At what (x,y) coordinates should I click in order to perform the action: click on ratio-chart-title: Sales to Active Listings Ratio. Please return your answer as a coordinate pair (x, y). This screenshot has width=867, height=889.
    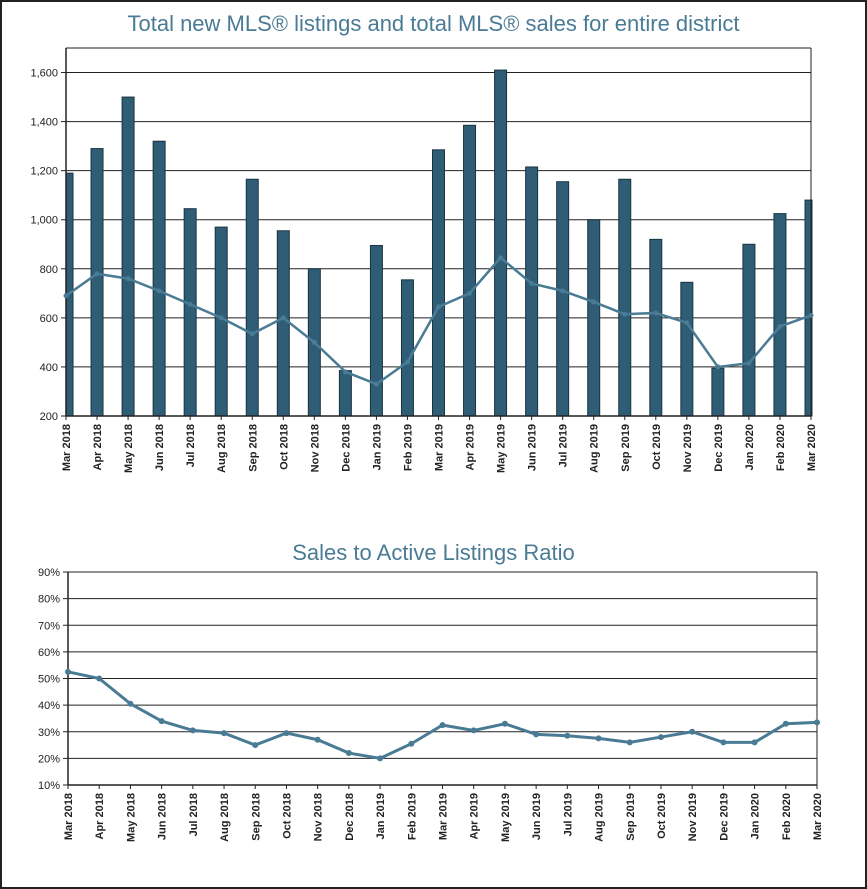
    Looking at the image, I should click on (433, 552).